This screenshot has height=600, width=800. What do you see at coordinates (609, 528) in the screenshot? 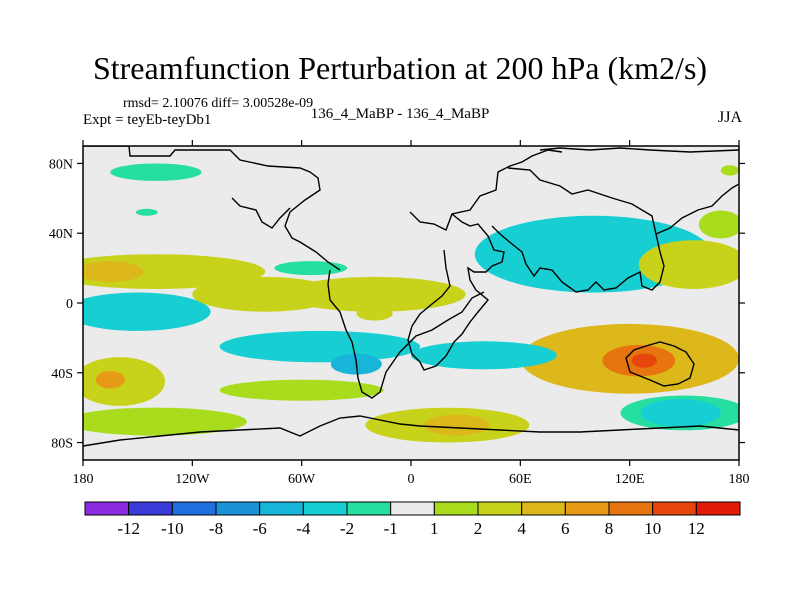
I see `colorbar-label: 8` at bounding box center [609, 528].